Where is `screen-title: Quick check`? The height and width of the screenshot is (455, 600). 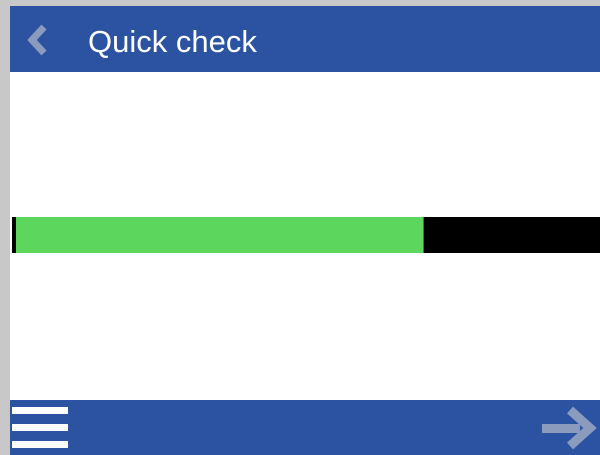
screen-title: Quick check is located at coordinates (172, 41).